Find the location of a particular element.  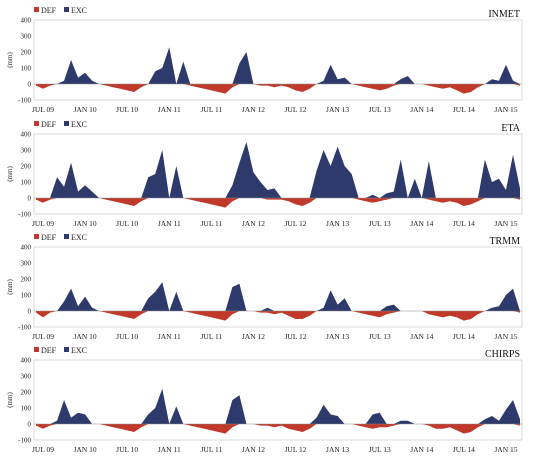

panel-title: INMET is located at coordinates (504, 14).